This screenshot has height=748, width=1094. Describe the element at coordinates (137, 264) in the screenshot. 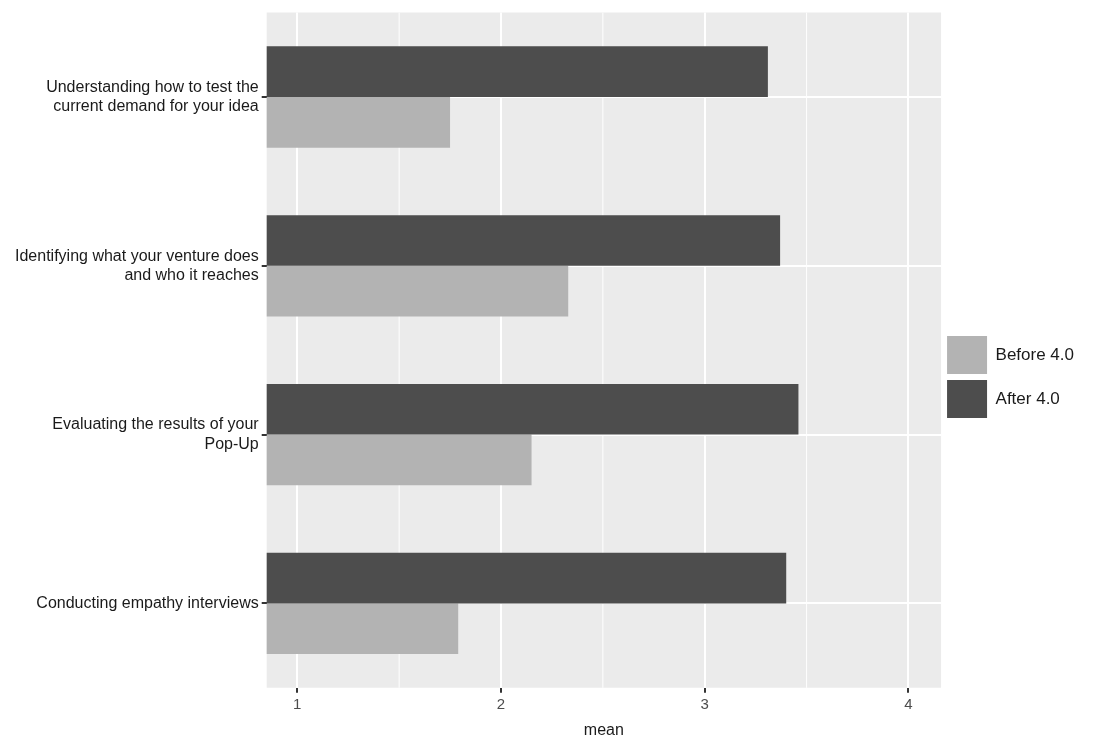

I see `y-tick-label: Identifying what your venture does and who it reaches` at that location.